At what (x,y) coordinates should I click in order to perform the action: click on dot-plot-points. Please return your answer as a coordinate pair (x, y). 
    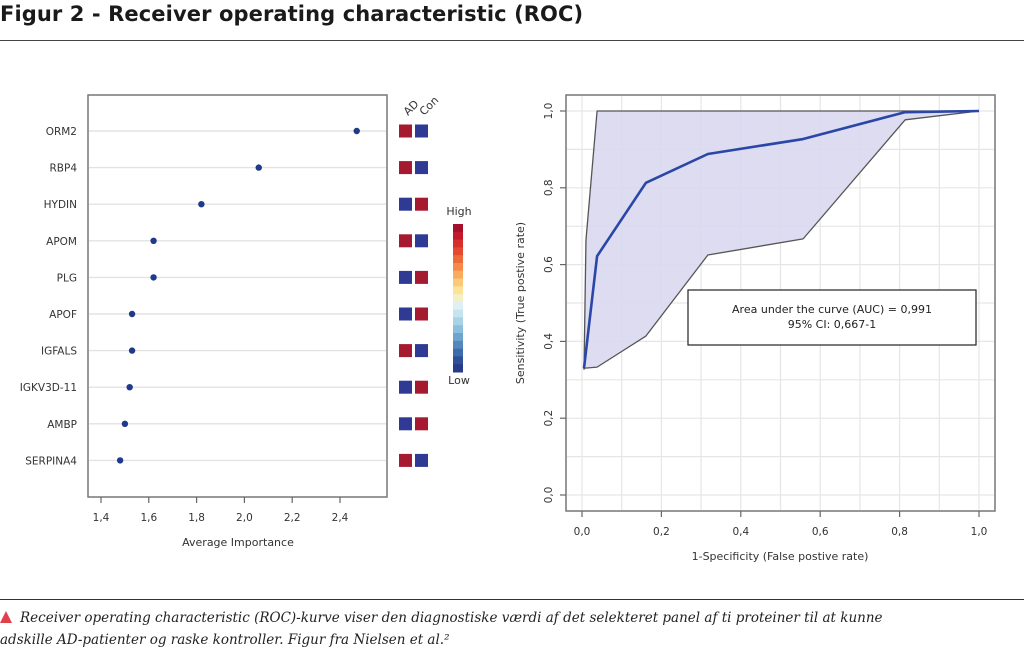
    Looking at the image, I should click on (238, 295).